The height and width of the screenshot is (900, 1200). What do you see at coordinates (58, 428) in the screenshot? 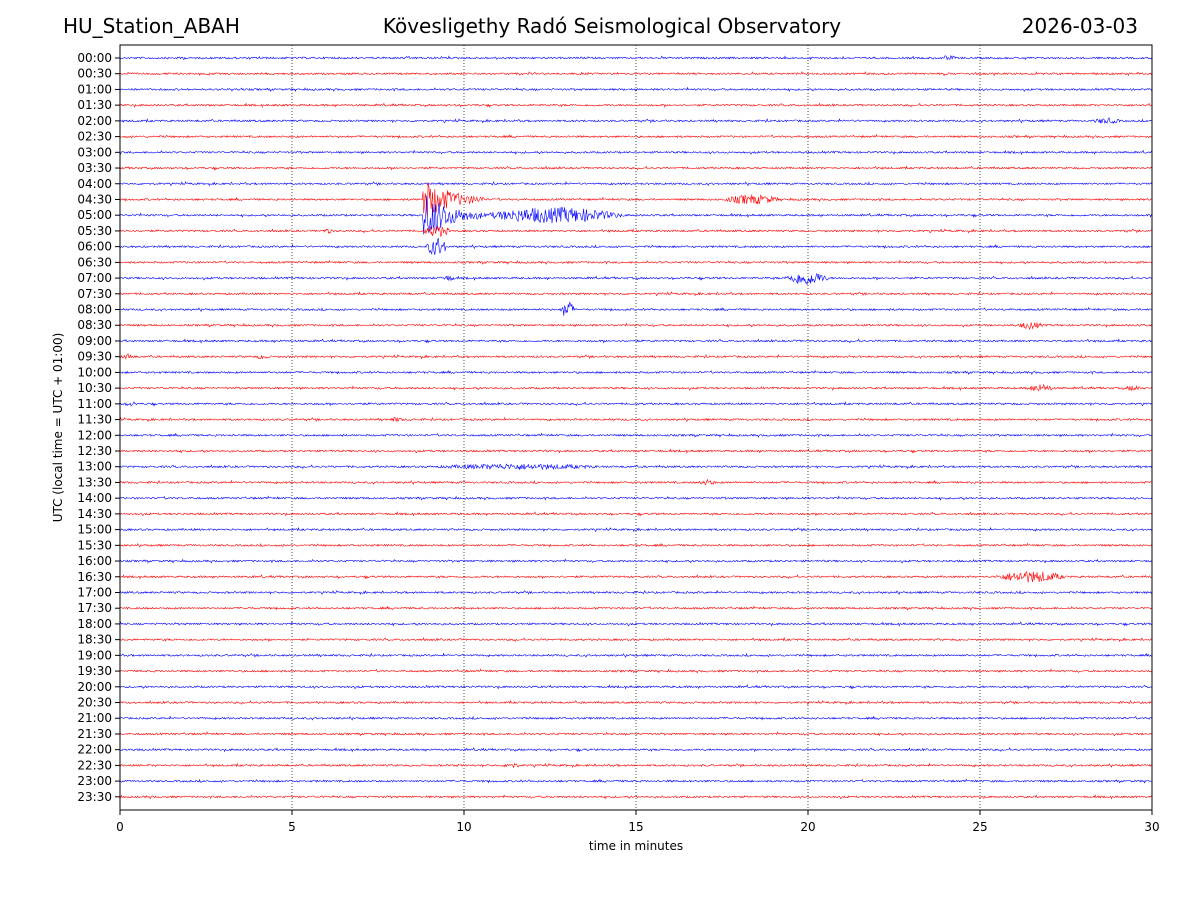
I see `y-axis-label: UTC (local time = UTC + 01:00)` at bounding box center [58, 428].